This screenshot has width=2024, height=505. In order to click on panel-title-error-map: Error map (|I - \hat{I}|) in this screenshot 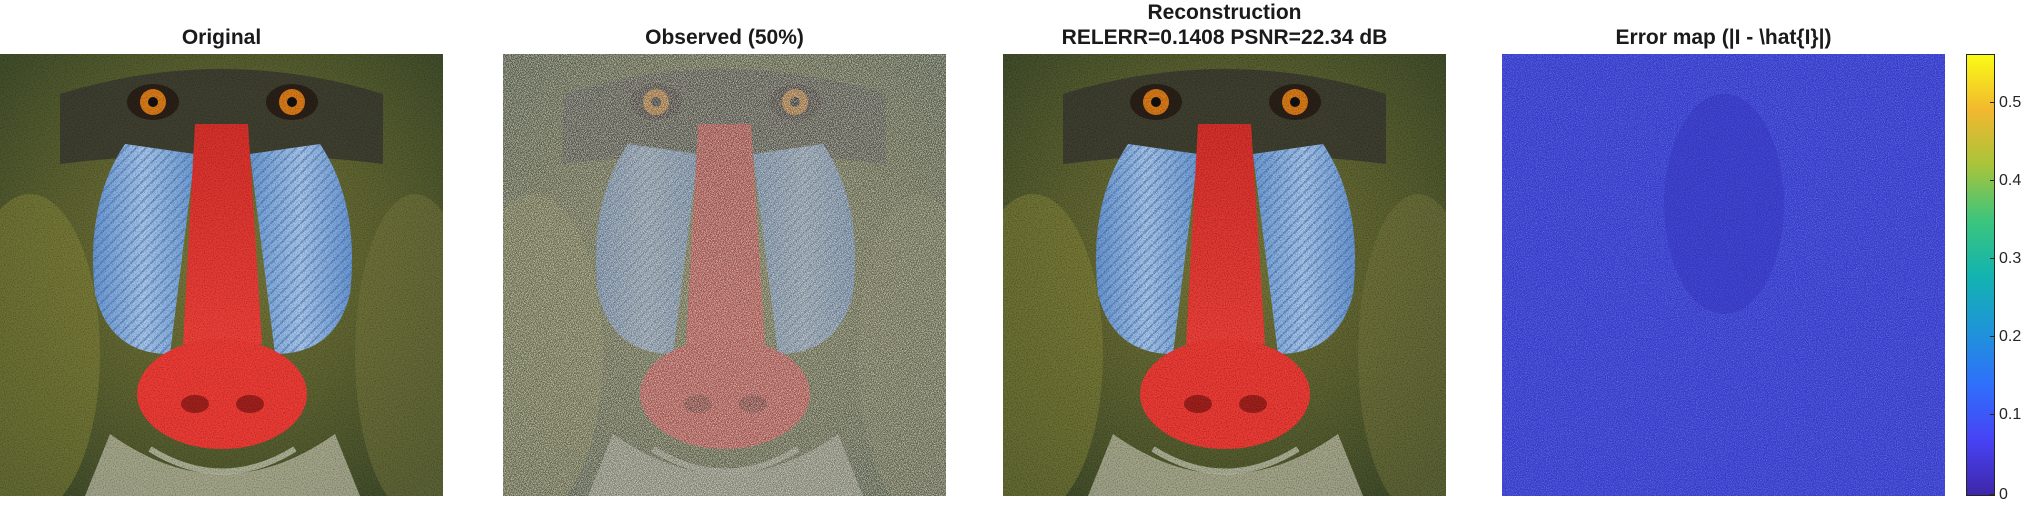, I will do `click(1723, 37)`.